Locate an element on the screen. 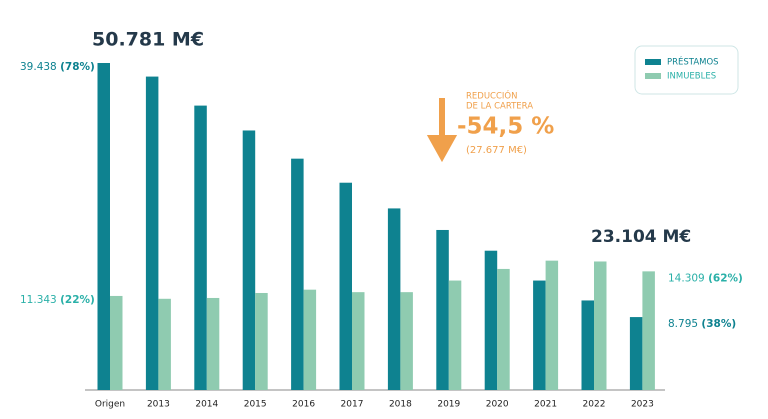 The image size is (768, 419). reduction-title: REDUCCIÓN is located at coordinates (491, 96).